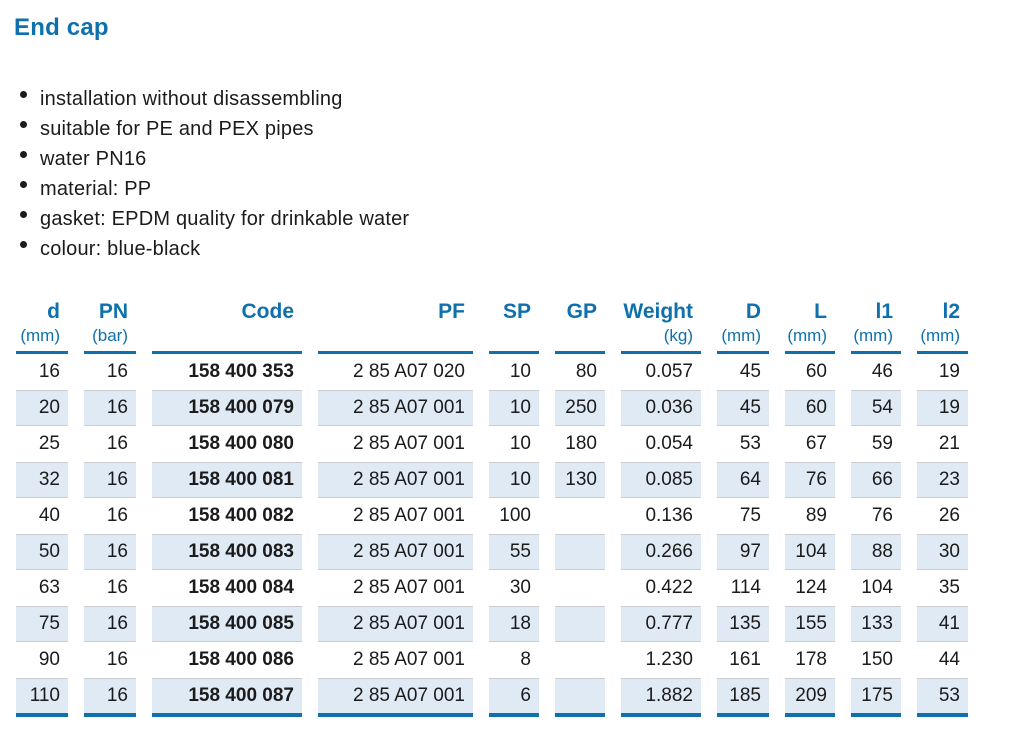 The width and height of the screenshot is (1024, 747). I want to click on cell-l1: 88, so click(876, 552).